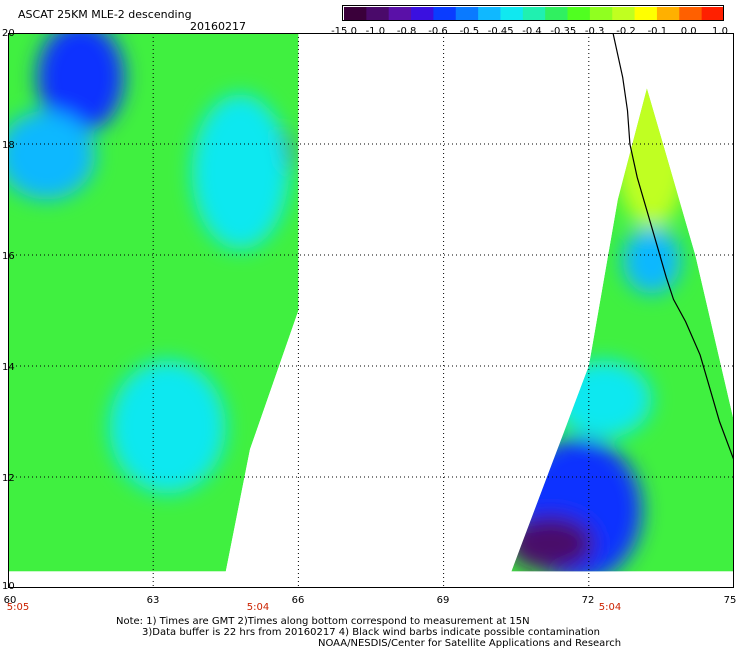 Image resolution: width=740 pixels, height=650 pixels. What do you see at coordinates (730, 600) in the screenshot?
I see `lon-label-75: 75` at bounding box center [730, 600].